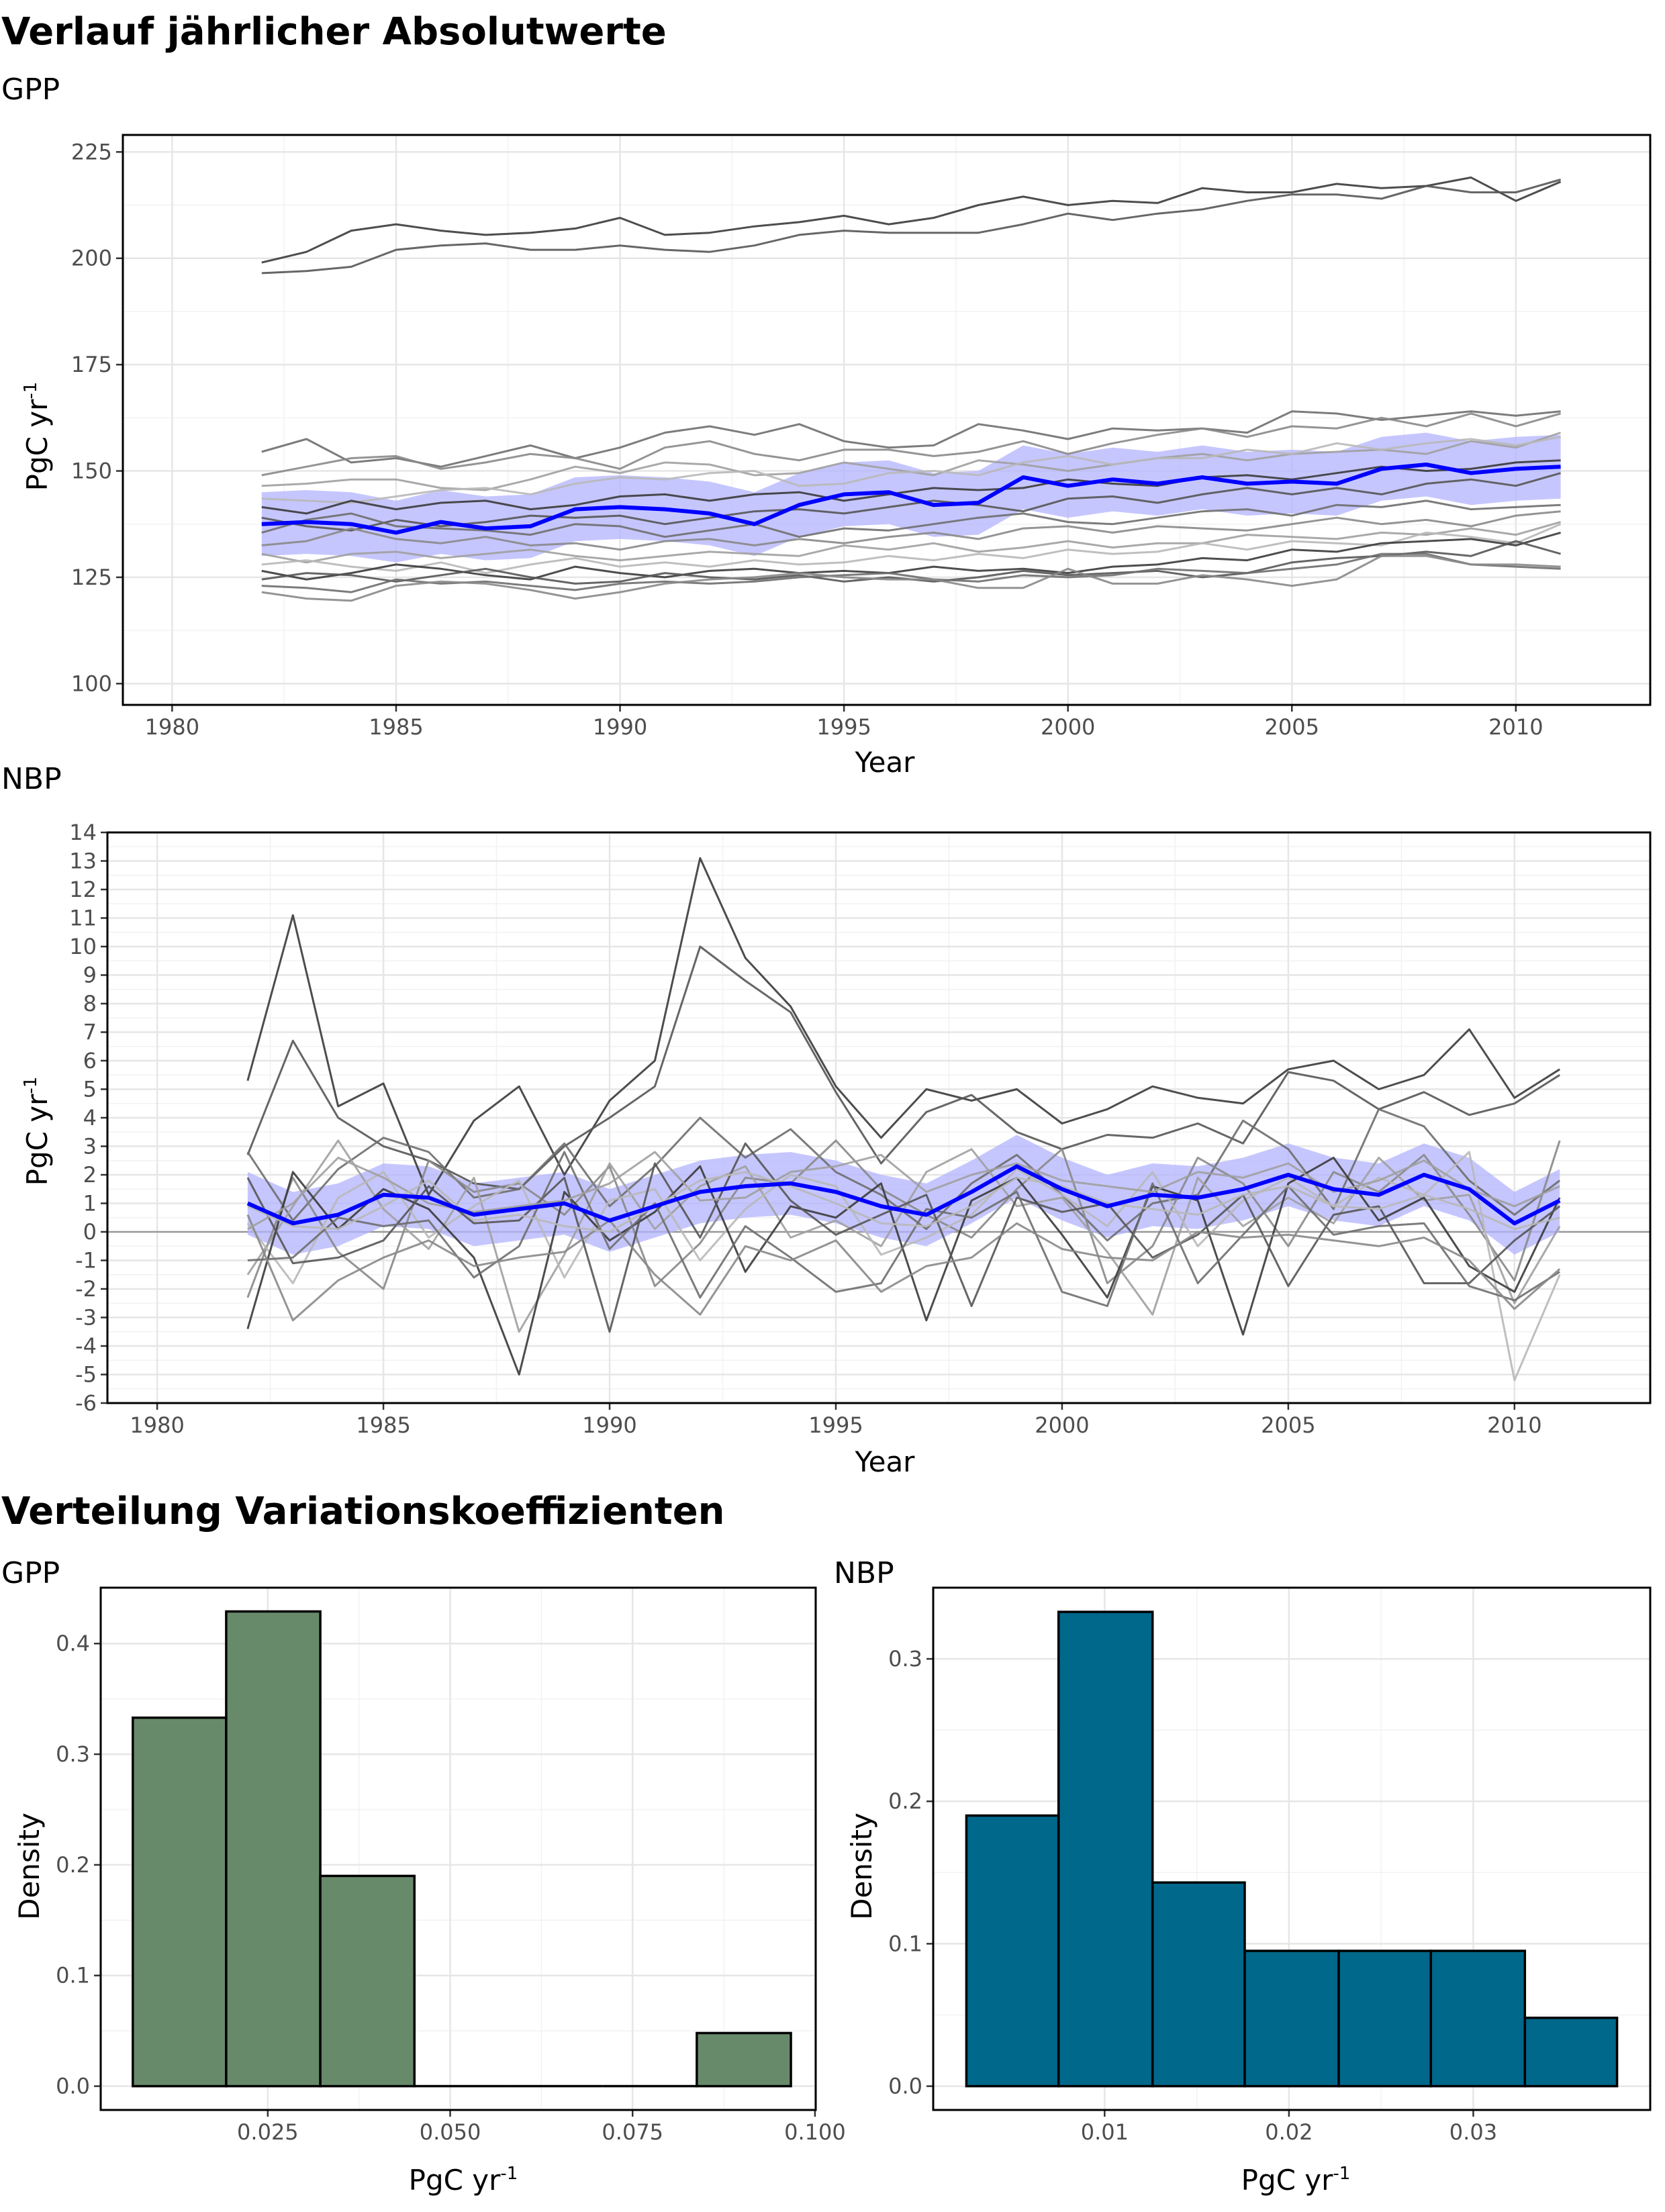  What do you see at coordinates (90, 1175) in the screenshot?
I see `nbp-timeseries-tick-label-y: 2` at bounding box center [90, 1175].